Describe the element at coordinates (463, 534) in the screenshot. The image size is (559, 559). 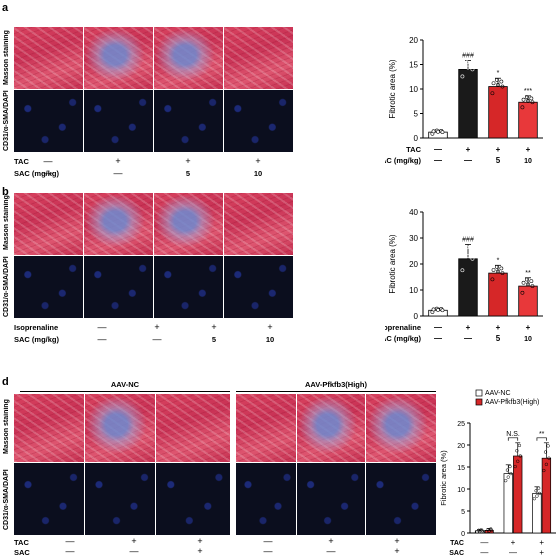
I see `y-tick-label: 0` at that location.